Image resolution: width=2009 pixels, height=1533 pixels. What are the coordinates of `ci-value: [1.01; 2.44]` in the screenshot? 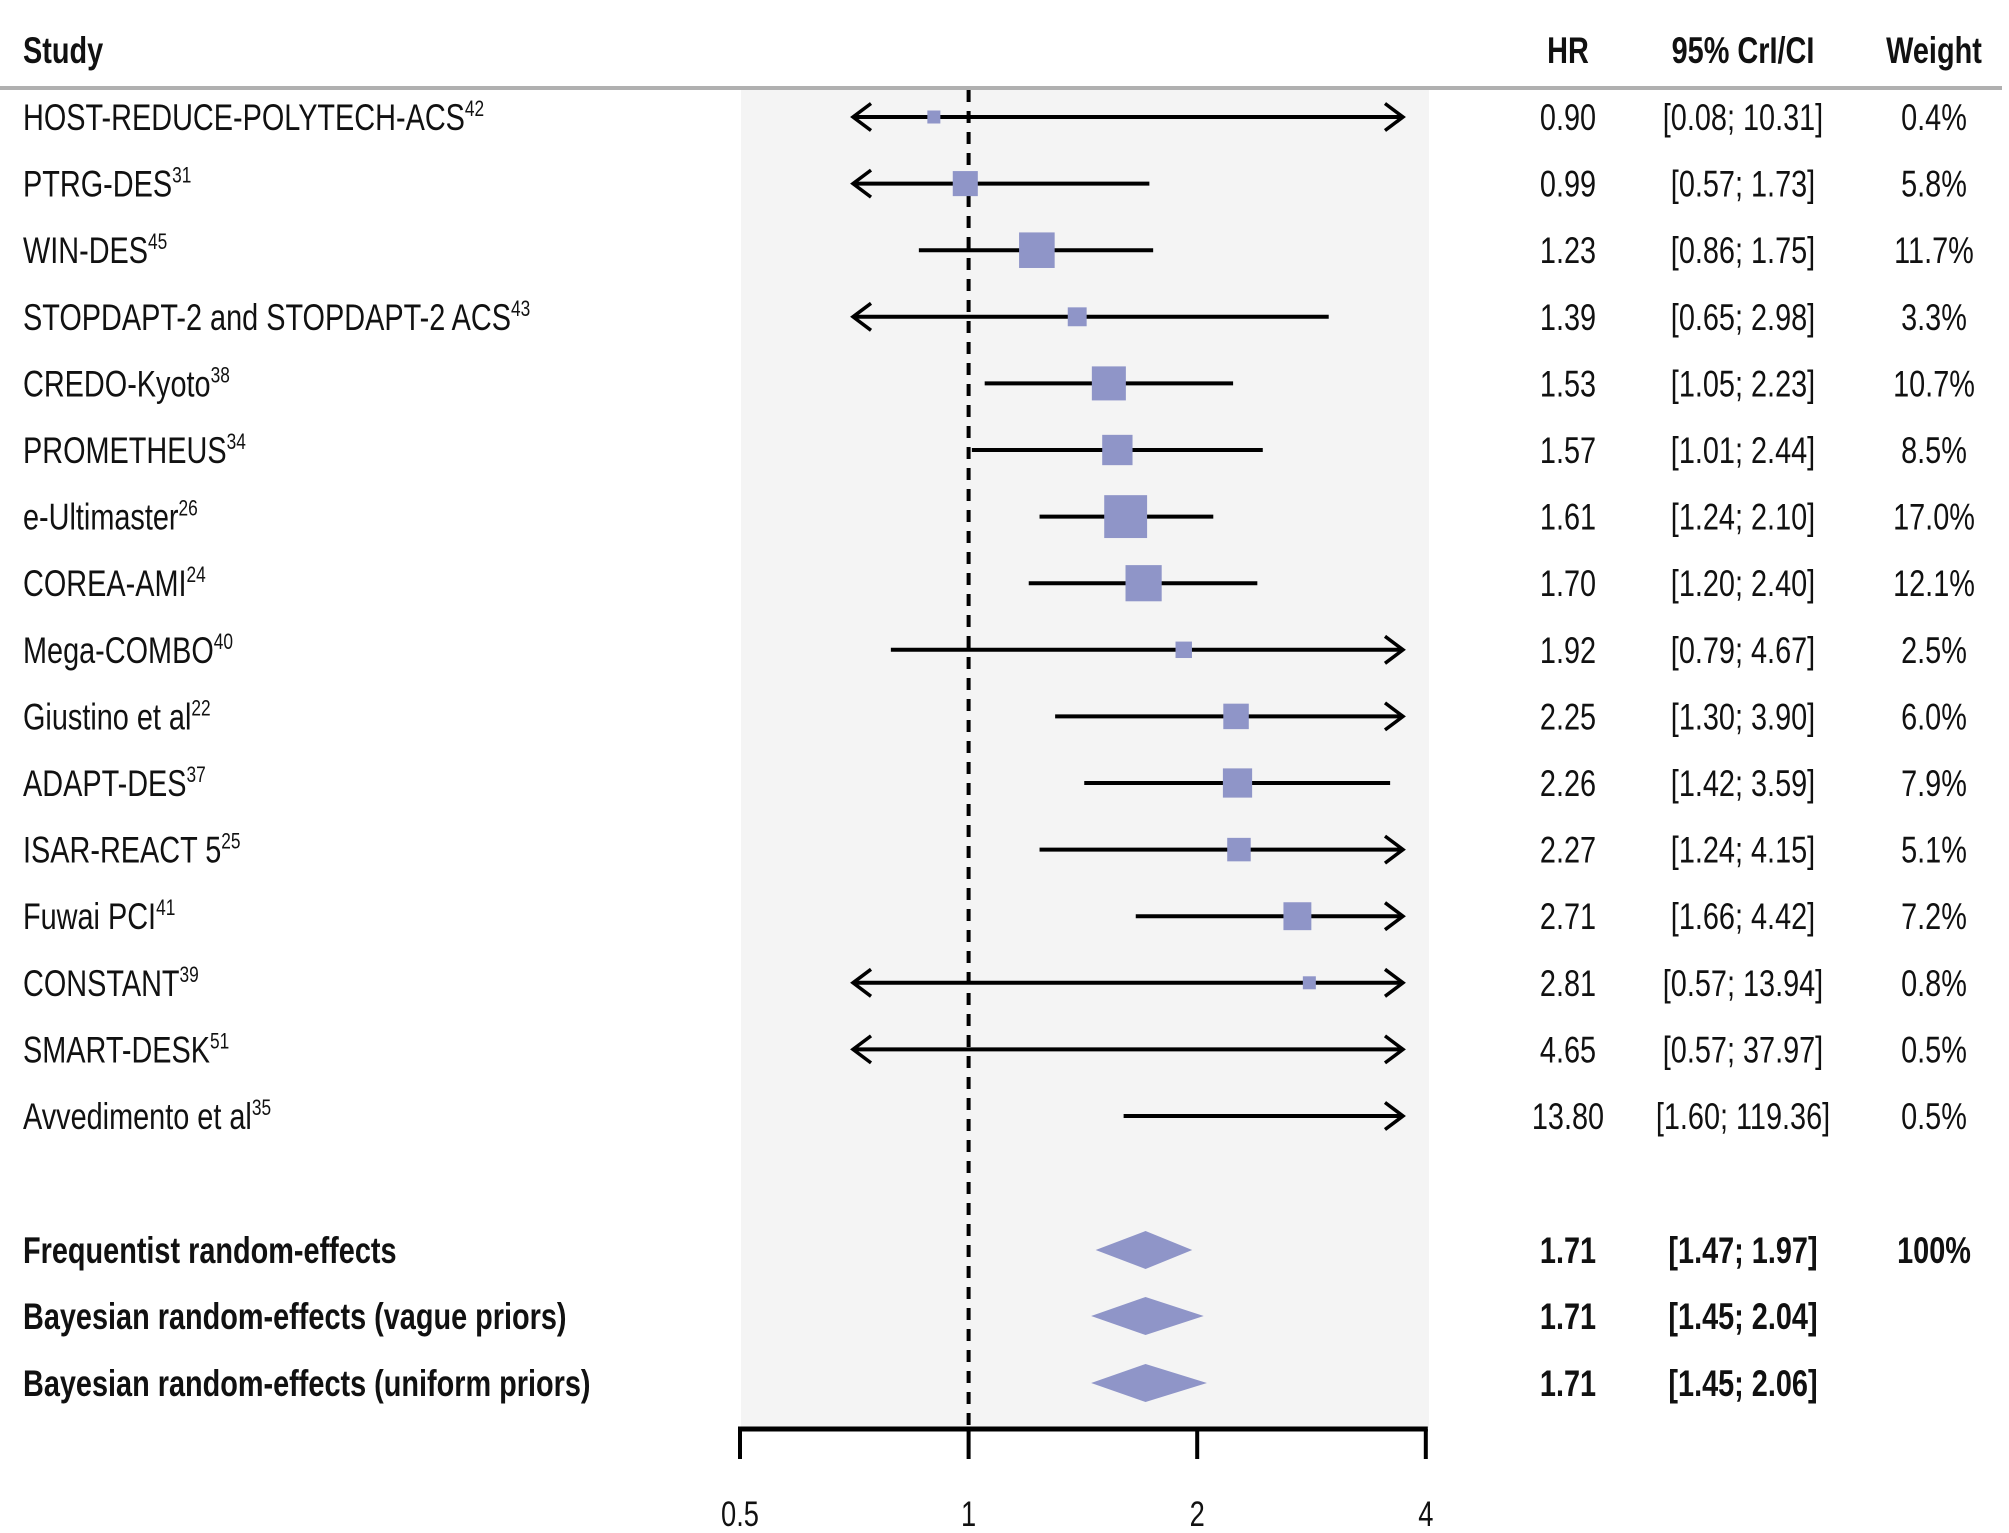 It's located at (1743, 451).